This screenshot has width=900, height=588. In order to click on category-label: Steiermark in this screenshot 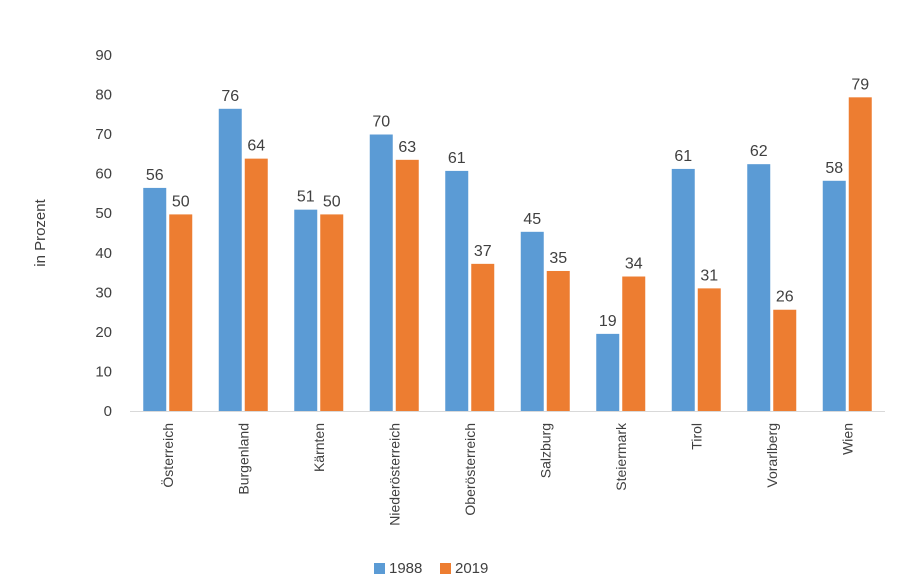, I will do `click(621, 456)`.